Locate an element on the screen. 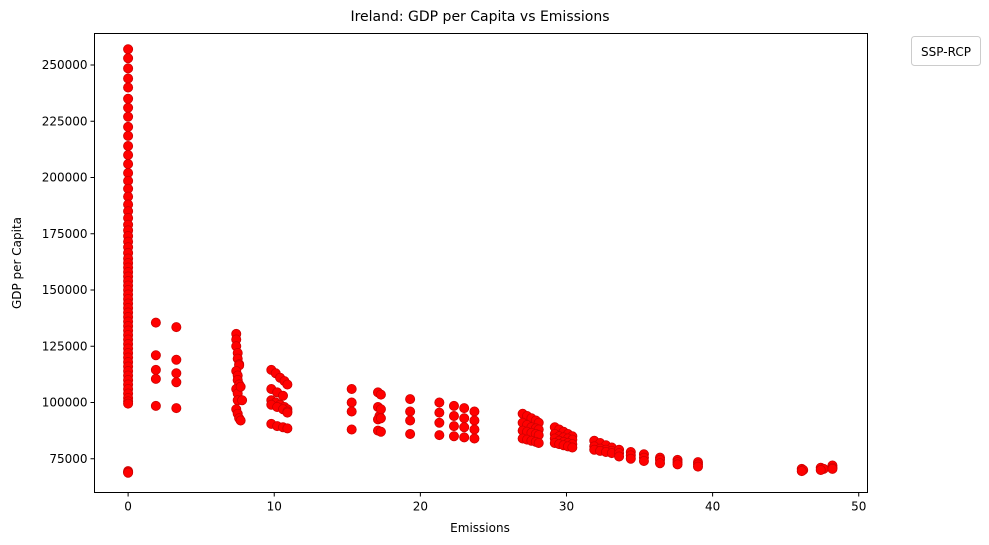 This screenshot has width=989, height=545. y-tick-label: 200000 is located at coordinates (65, 178).